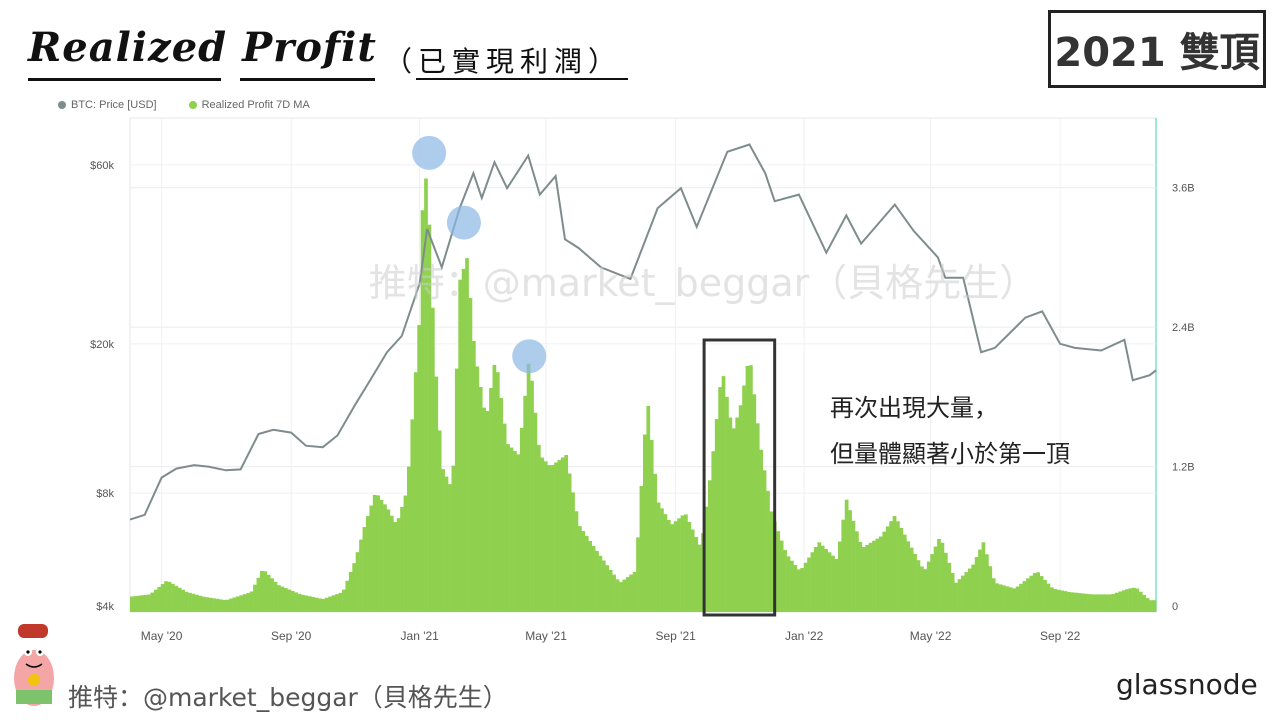 The height and width of the screenshot is (723, 1280). I want to click on watermark-text: 推特：@market_beggar（貝格先生）, so click(703, 283).